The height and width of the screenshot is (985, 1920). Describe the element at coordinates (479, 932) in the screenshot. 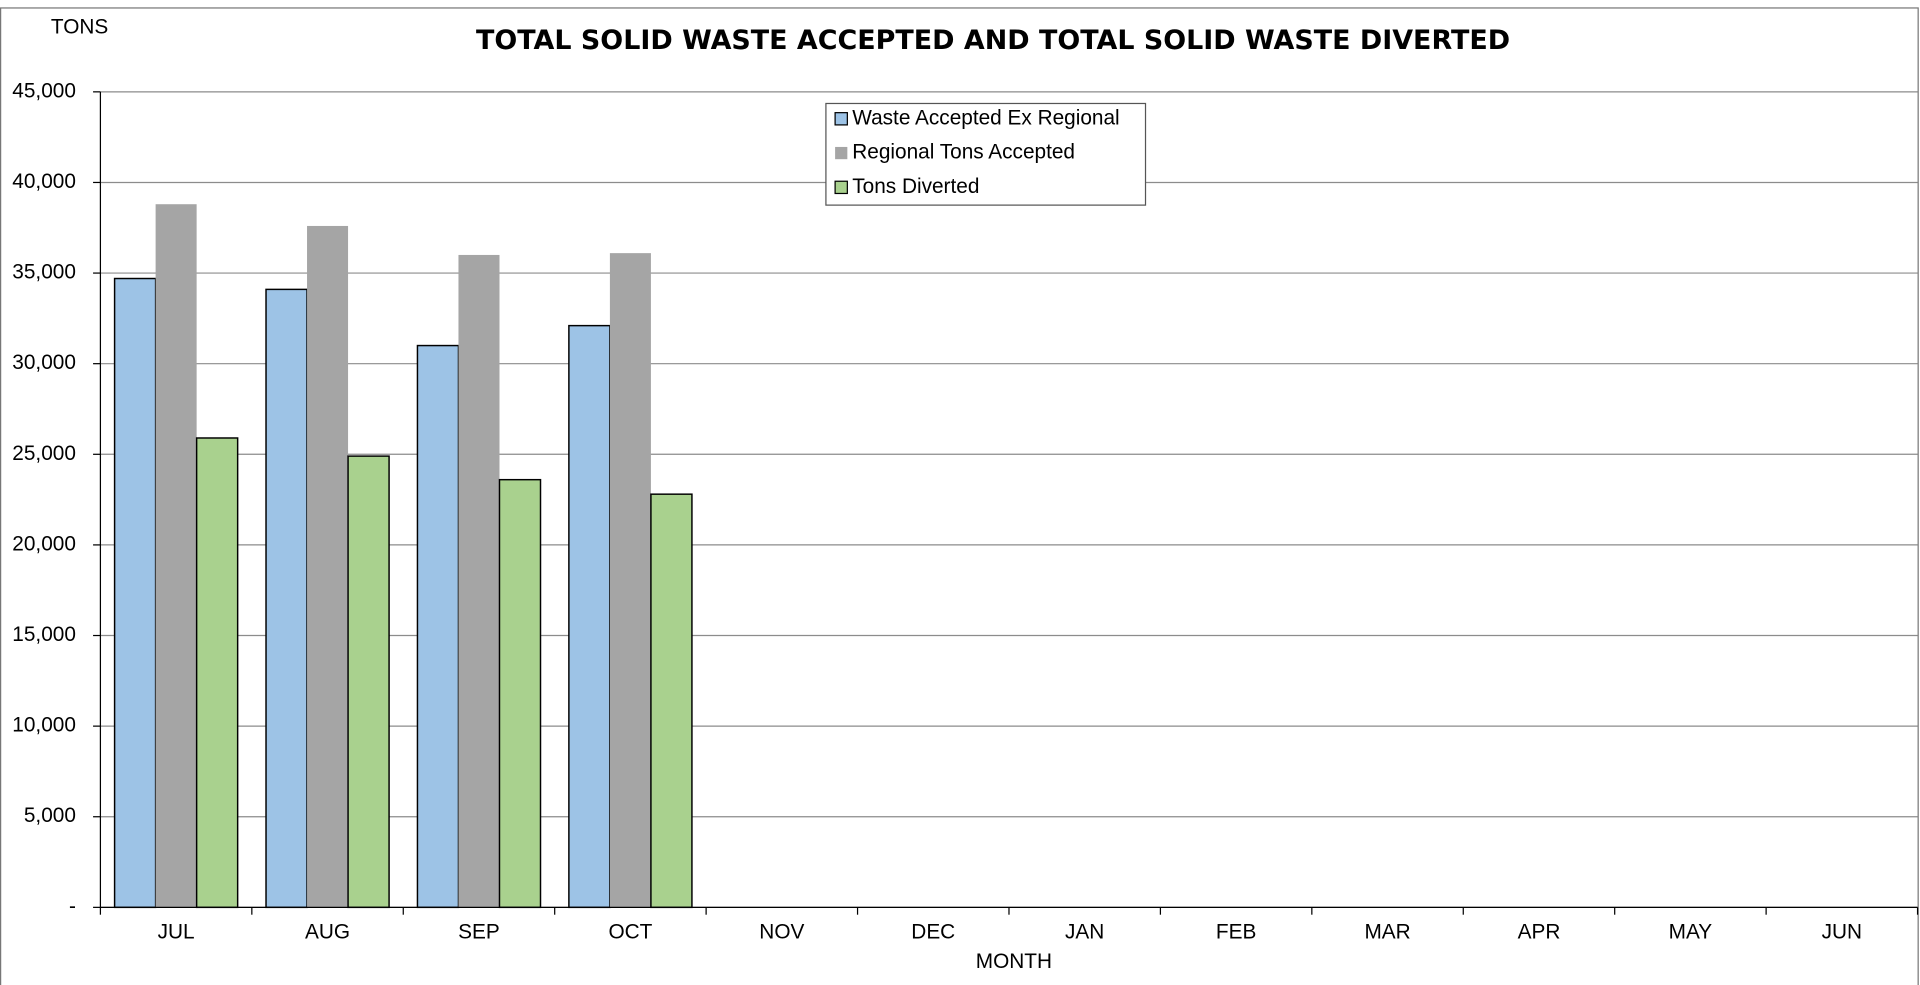

I see `x-tick-label: SEP` at that location.